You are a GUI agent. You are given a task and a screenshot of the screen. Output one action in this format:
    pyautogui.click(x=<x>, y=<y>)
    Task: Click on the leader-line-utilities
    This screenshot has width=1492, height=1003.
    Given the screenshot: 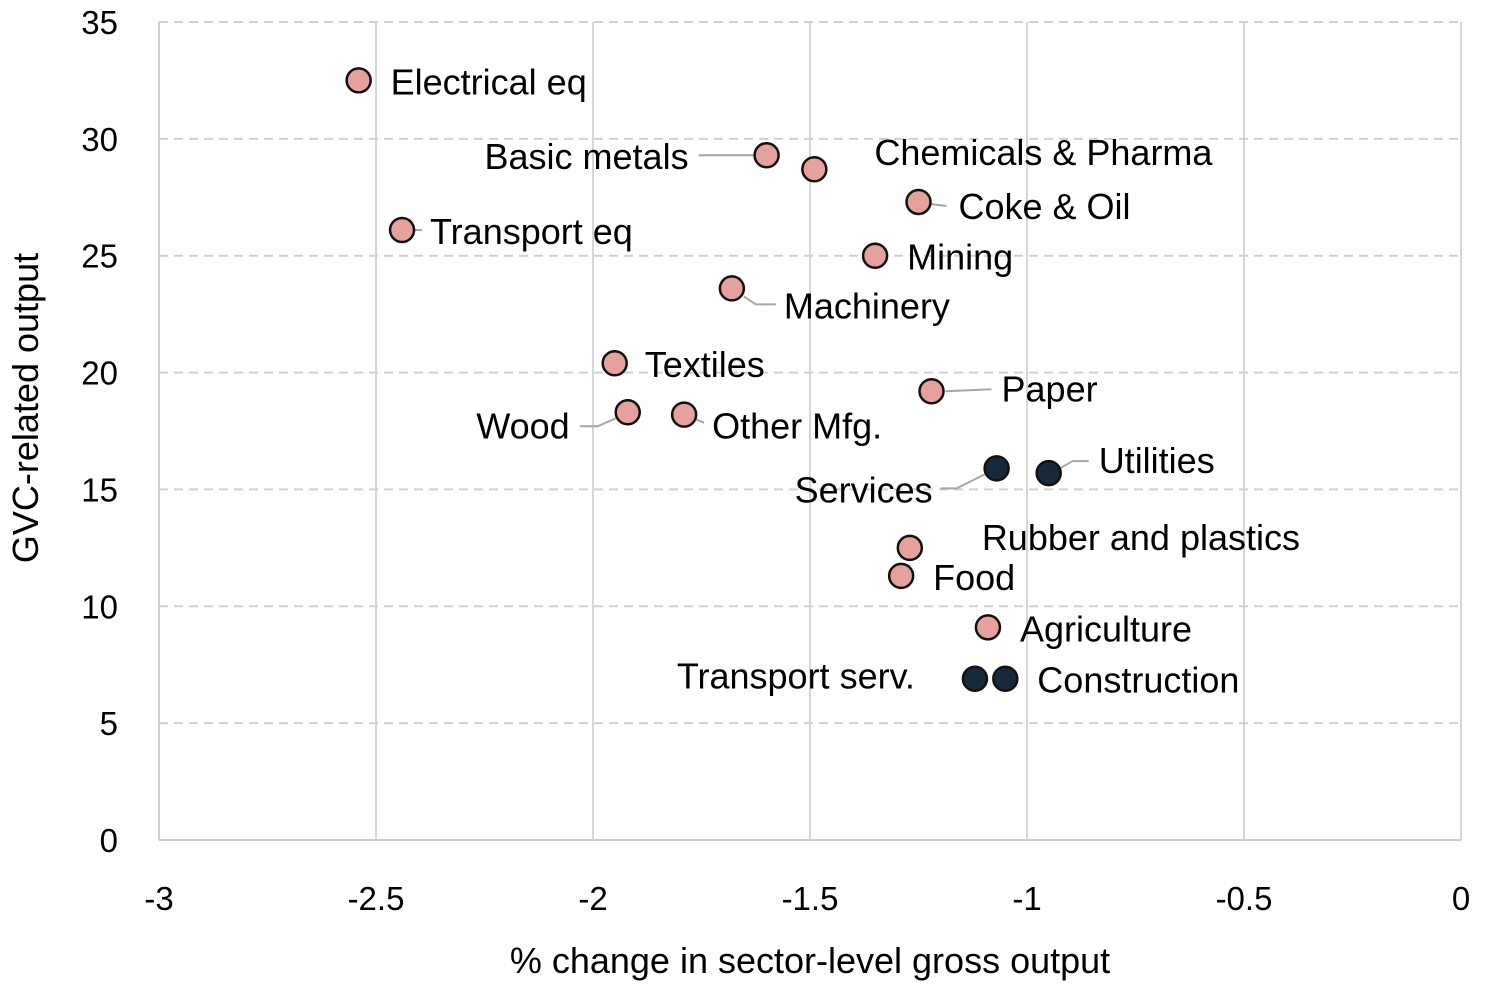 What is the action you would take?
    pyautogui.click(x=1073, y=465)
    